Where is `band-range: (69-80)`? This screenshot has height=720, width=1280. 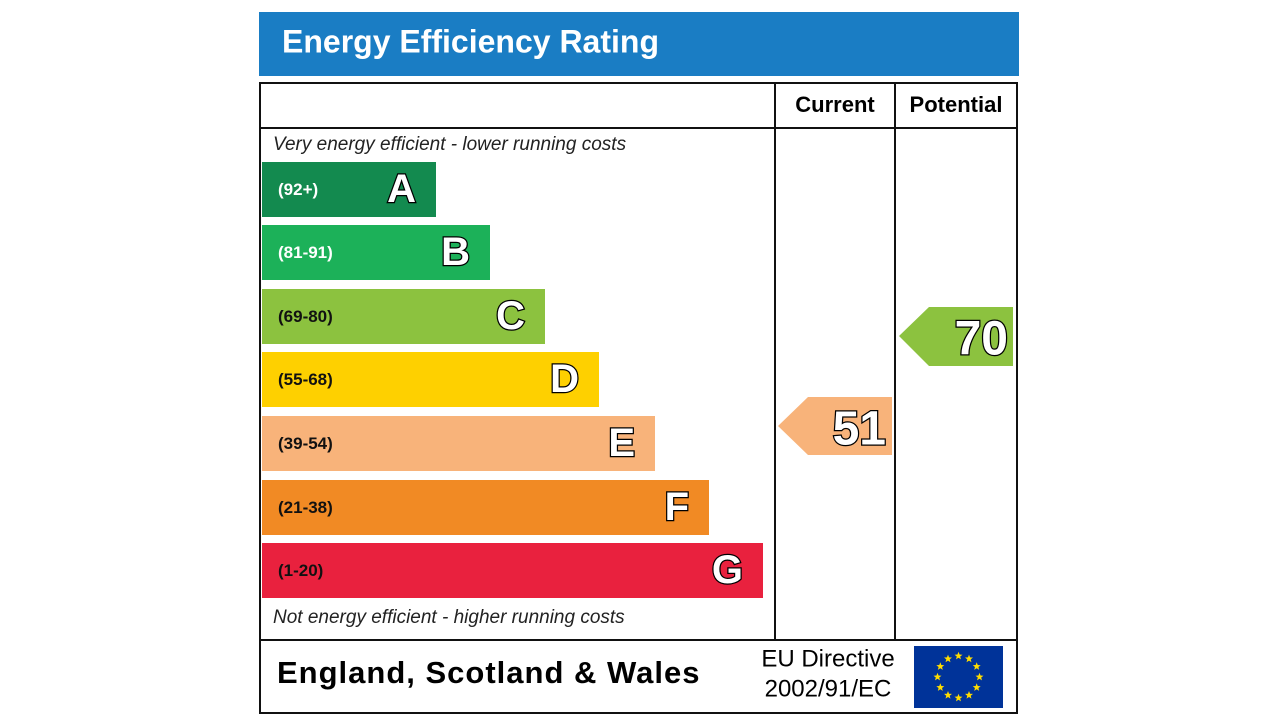 band-range: (69-80) is located at coordinates (305, 316).